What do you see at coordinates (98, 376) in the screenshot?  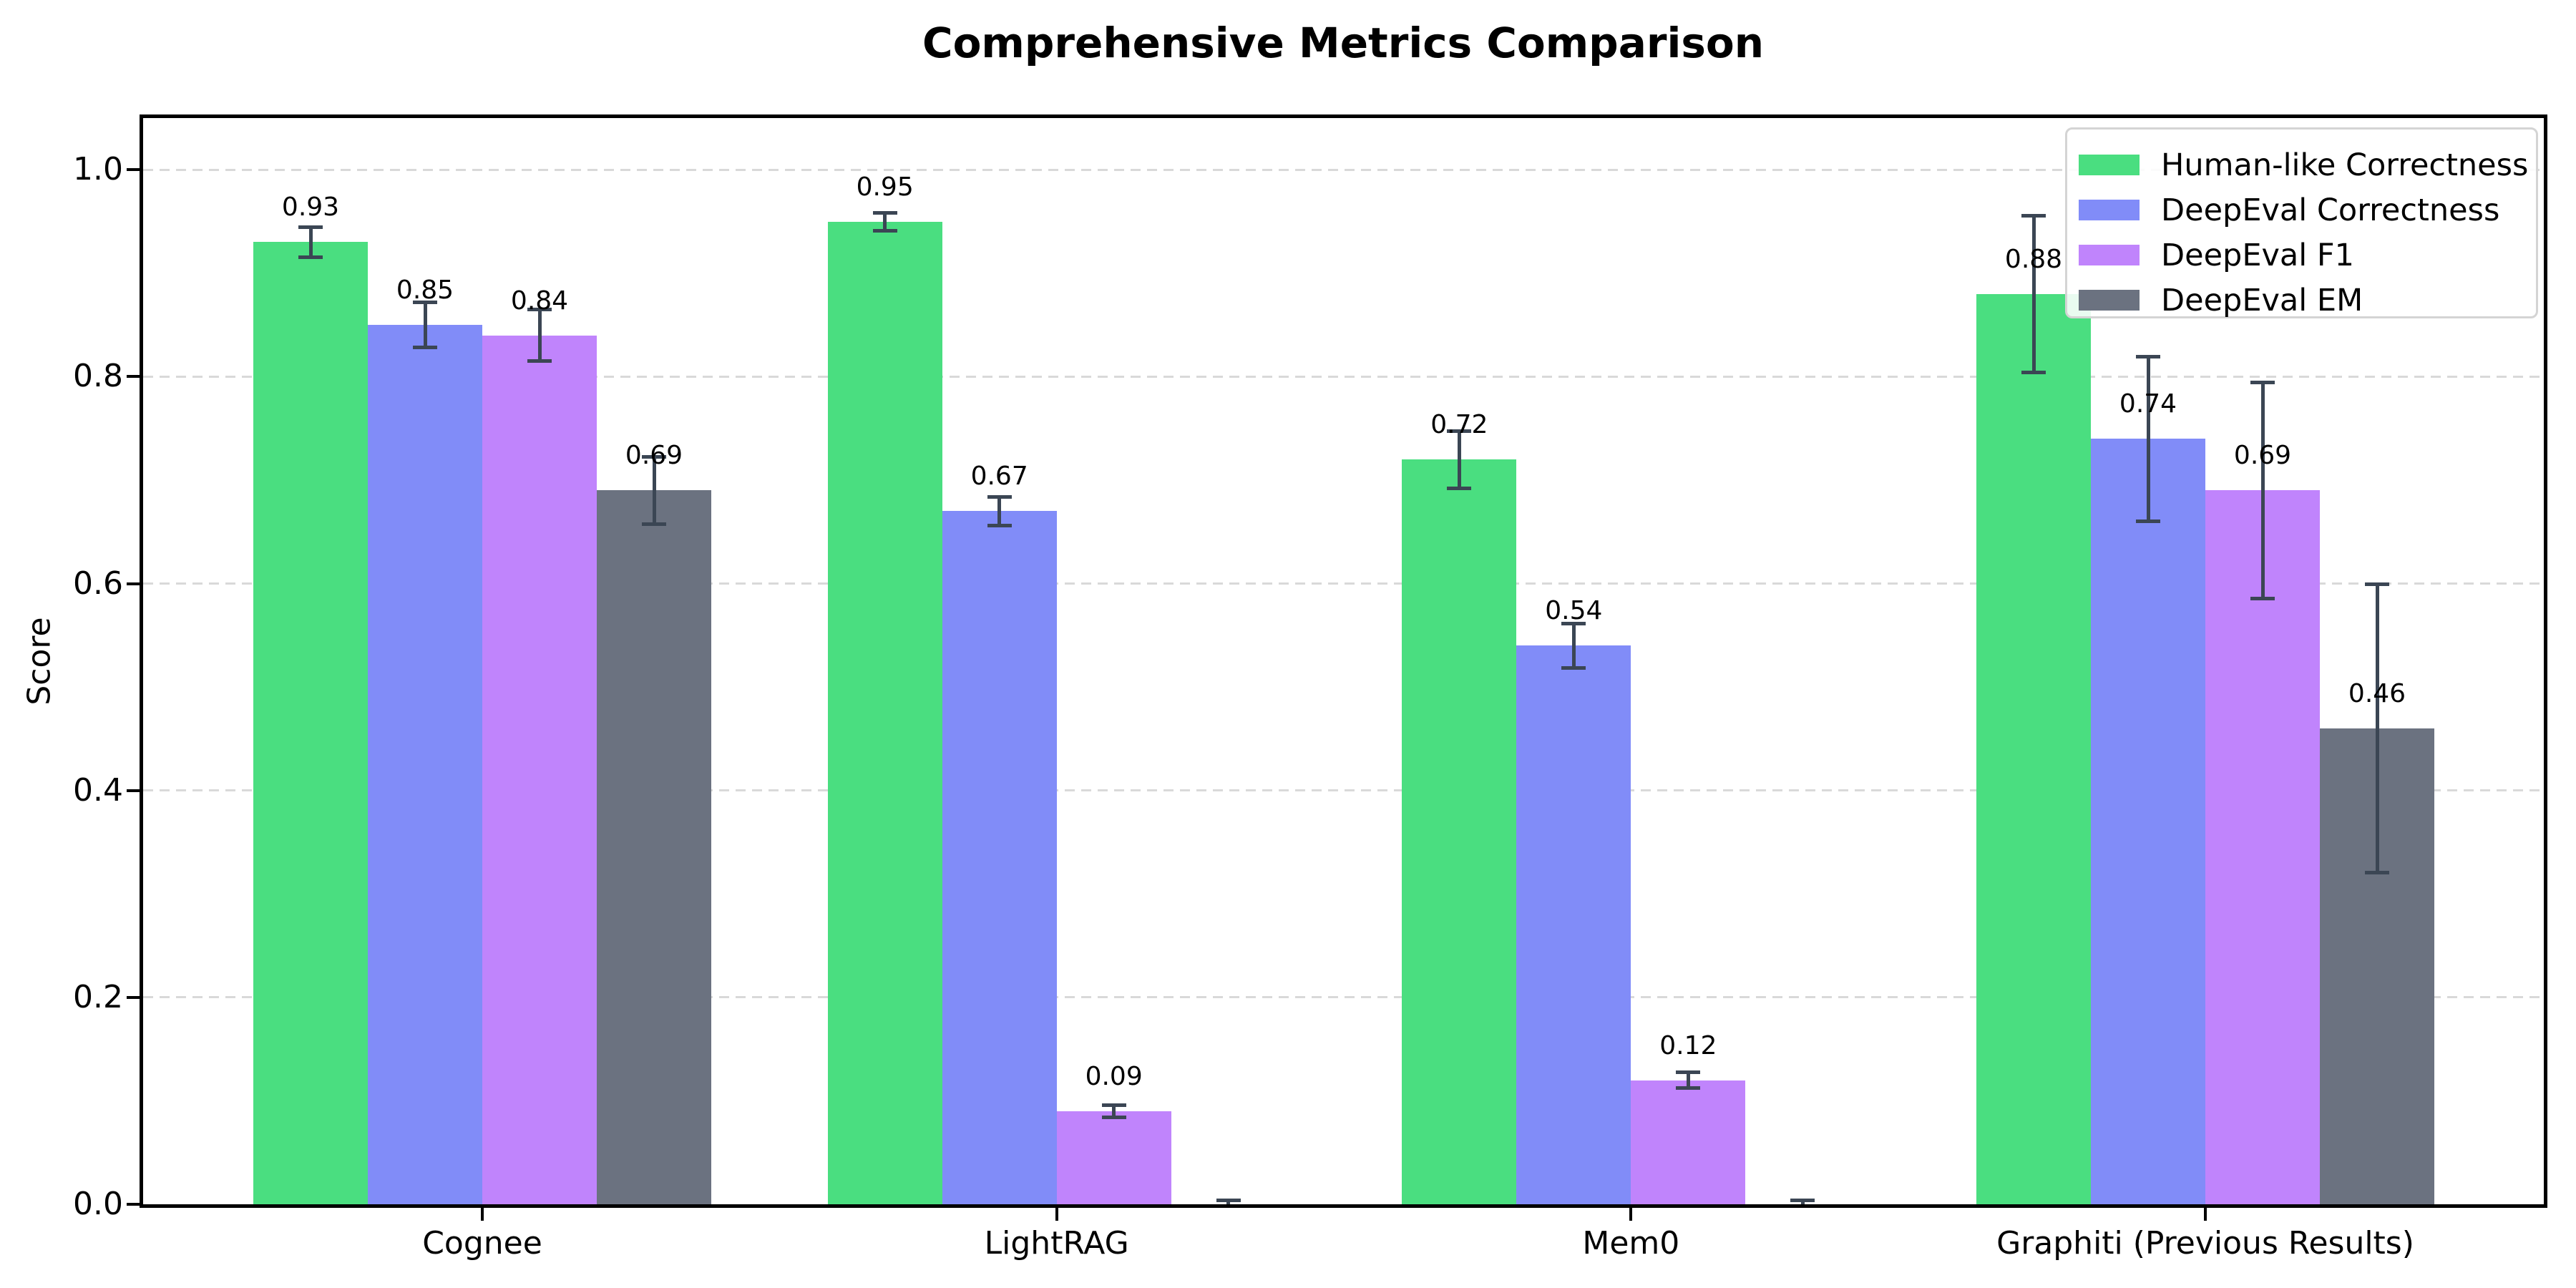 I see `y-tick-label: 0.8` at bounding box center [98, 376].